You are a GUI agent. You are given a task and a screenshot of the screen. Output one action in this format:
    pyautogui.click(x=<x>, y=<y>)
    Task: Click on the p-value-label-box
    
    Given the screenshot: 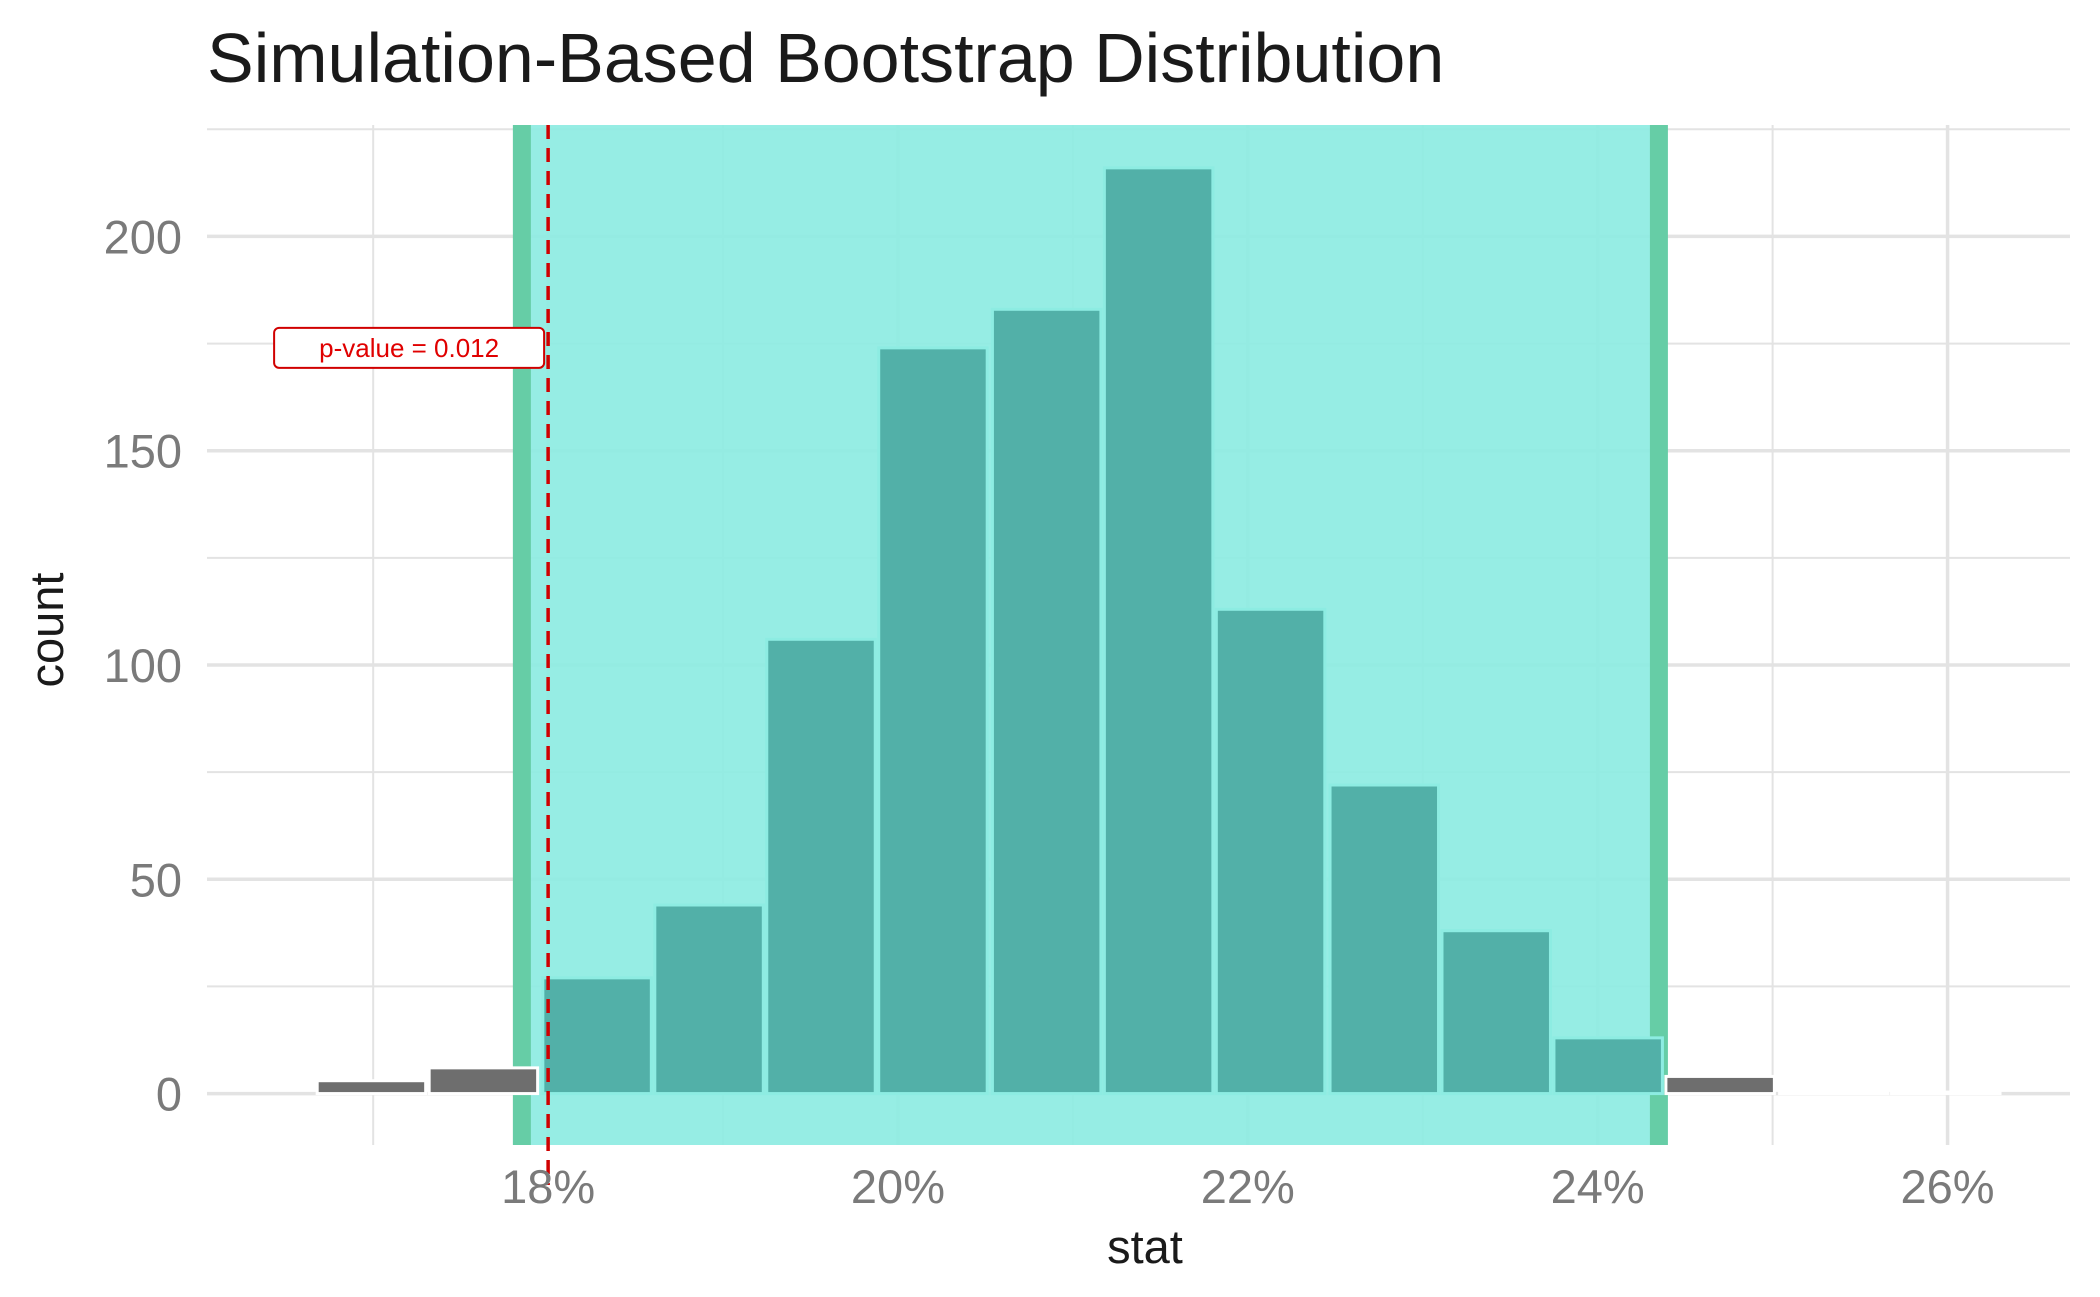 What is the action you would take?
    pyautogui.click(x=409, y=347)
    